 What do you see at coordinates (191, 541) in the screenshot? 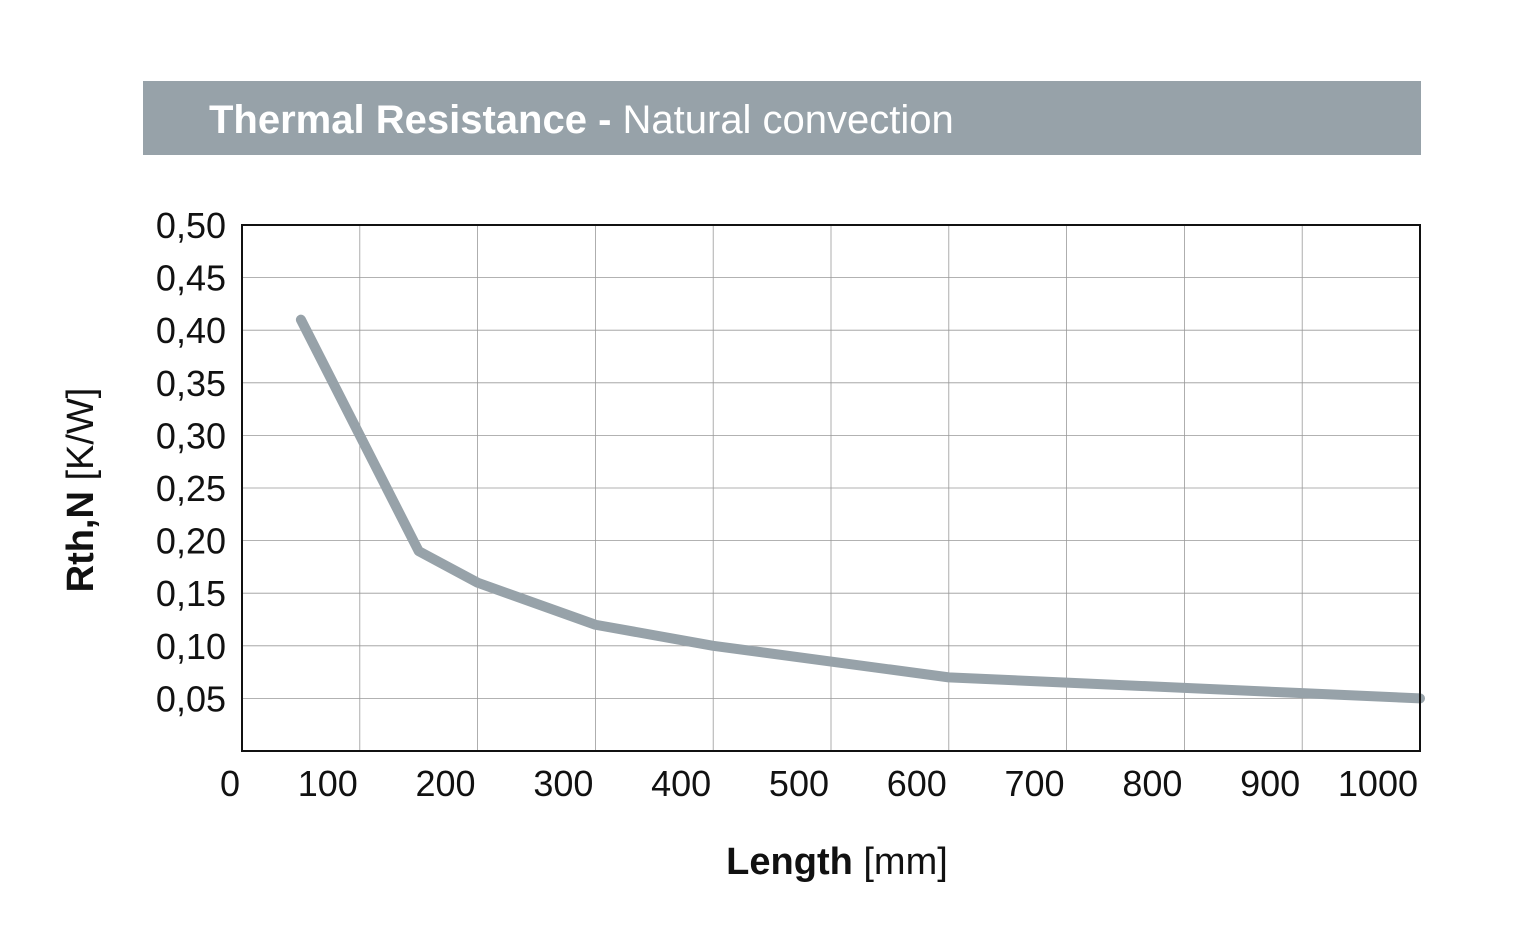
I see `y-tick-label: 0,20` at bounding box center [191, 541].